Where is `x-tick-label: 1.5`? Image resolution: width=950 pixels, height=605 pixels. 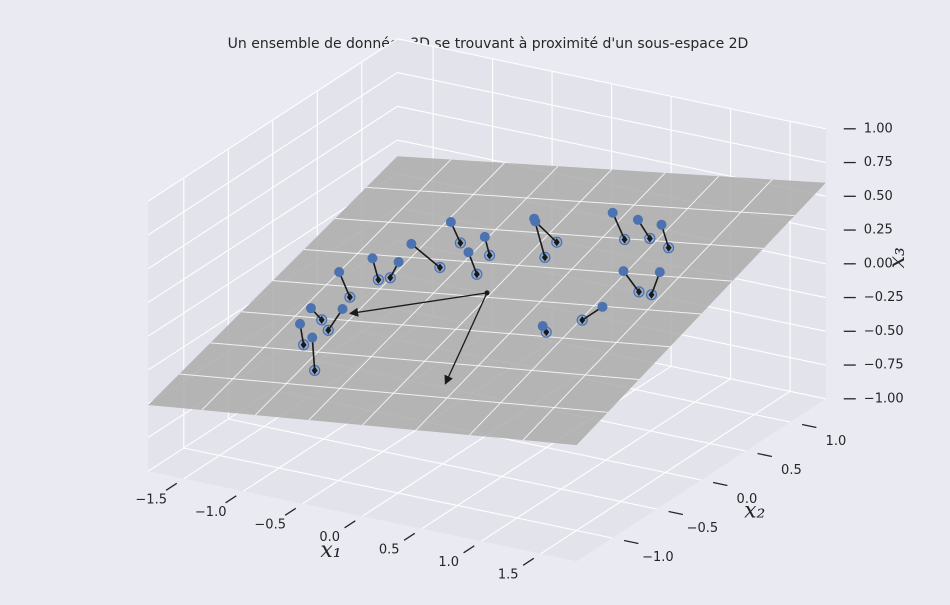
x-tick-label: 1.5 is located at coordinates (508, 575).